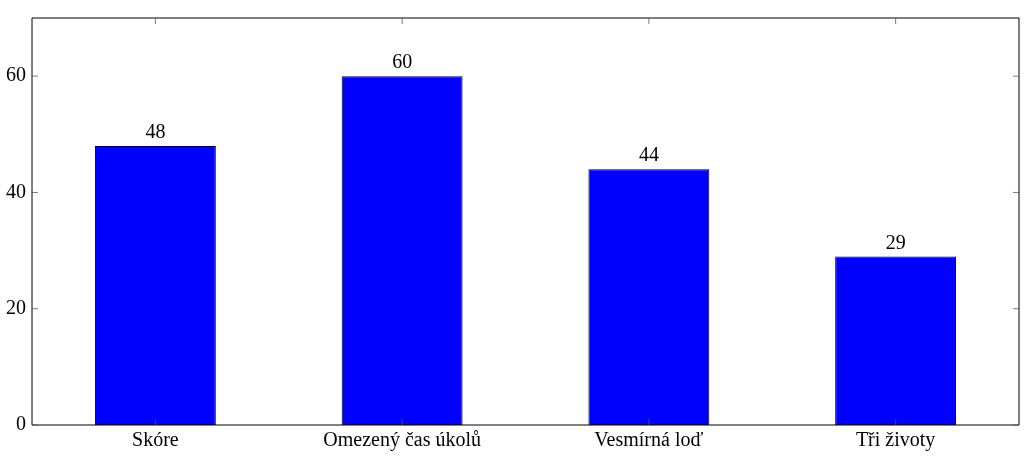  What do you see at coordinates (648, 154) in the screenshot?
I see `data-label: 44` at bounding box center [648, 154].